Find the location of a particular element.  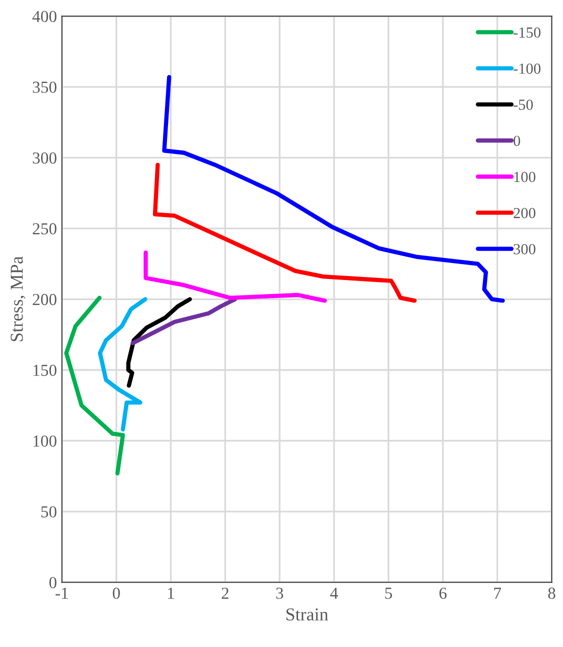

x-tick-label: 1 is located at coordinates (171, 593).